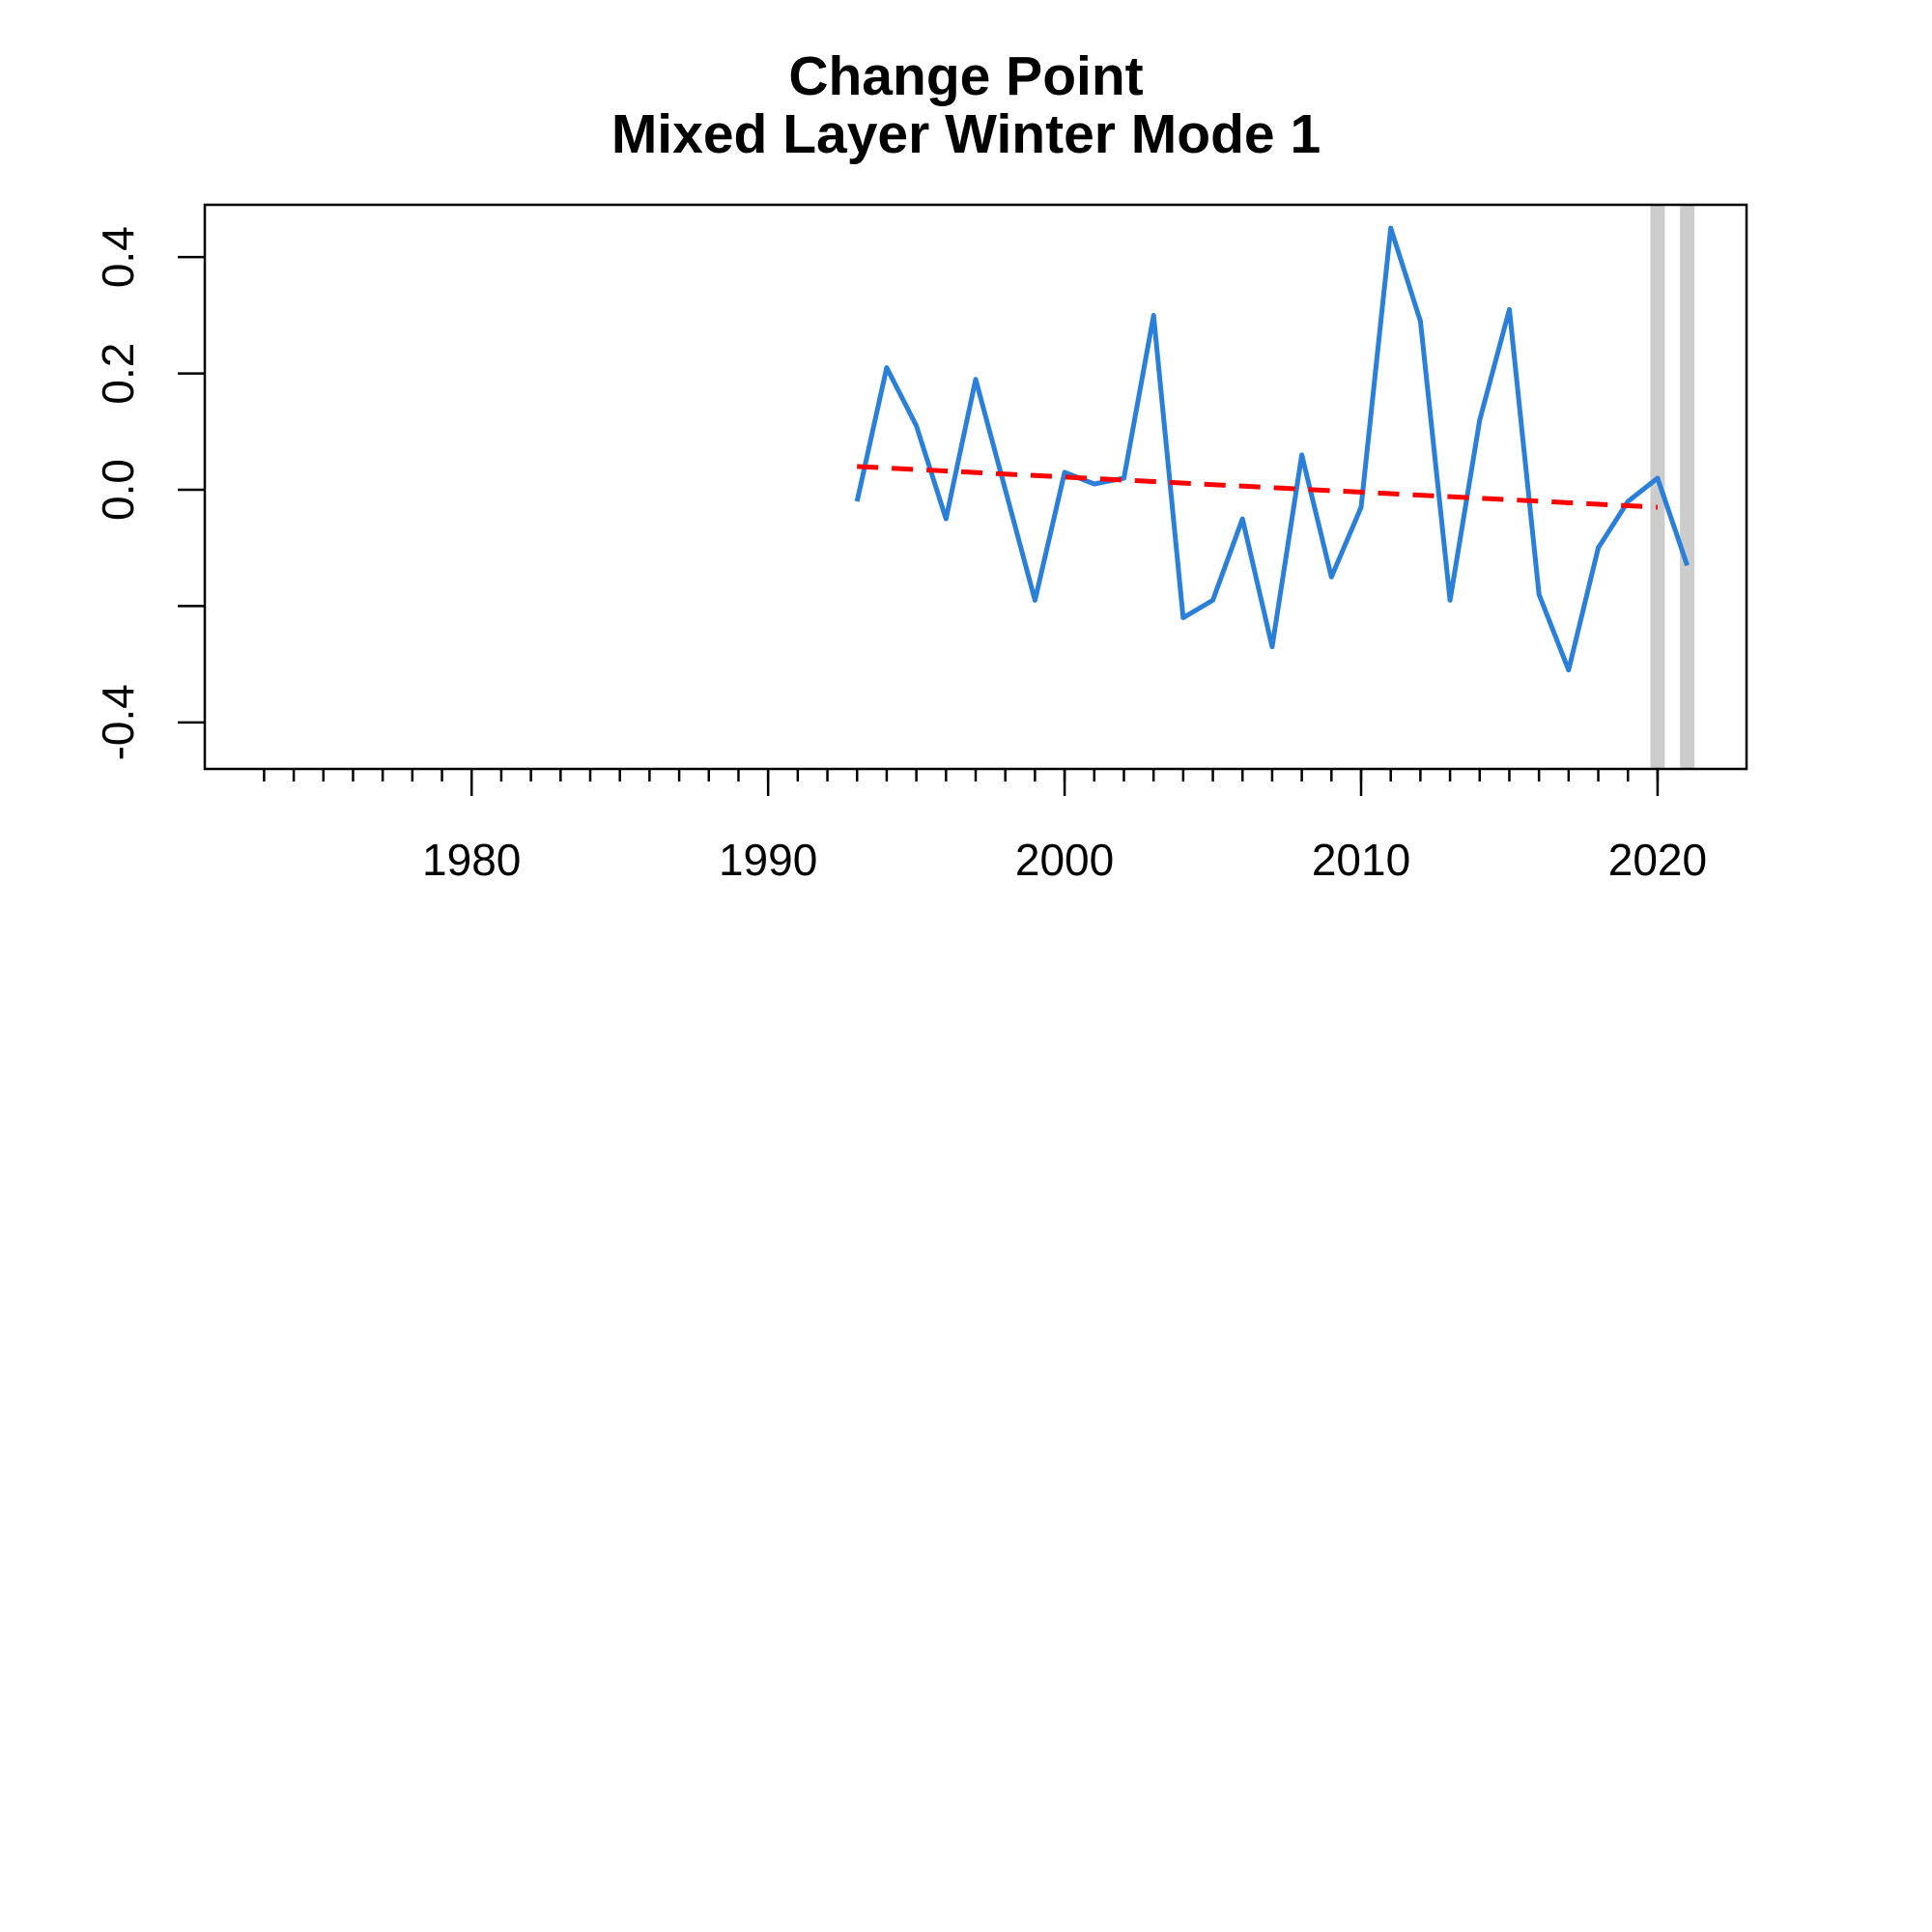 Image resolution: width=1932 pixels, height=1932 pixels. What do you see at coordinates (1272, 449) in the screenshot?
I see `series-line` at bounding box center [1272, 449].